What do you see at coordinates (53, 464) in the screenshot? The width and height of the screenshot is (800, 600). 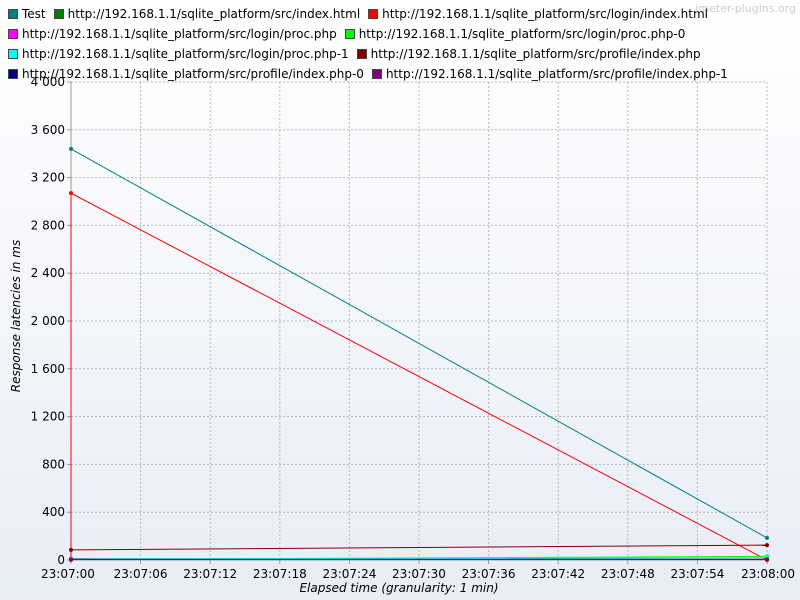 I see `y-tick-label: 800` at bounding box center [53, 464].